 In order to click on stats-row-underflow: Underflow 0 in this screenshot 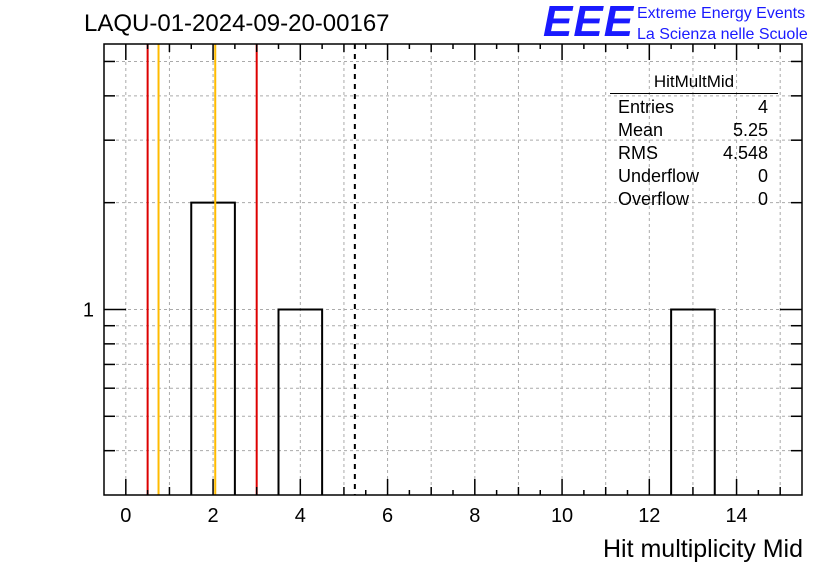, I will do `click(694, 176)`.